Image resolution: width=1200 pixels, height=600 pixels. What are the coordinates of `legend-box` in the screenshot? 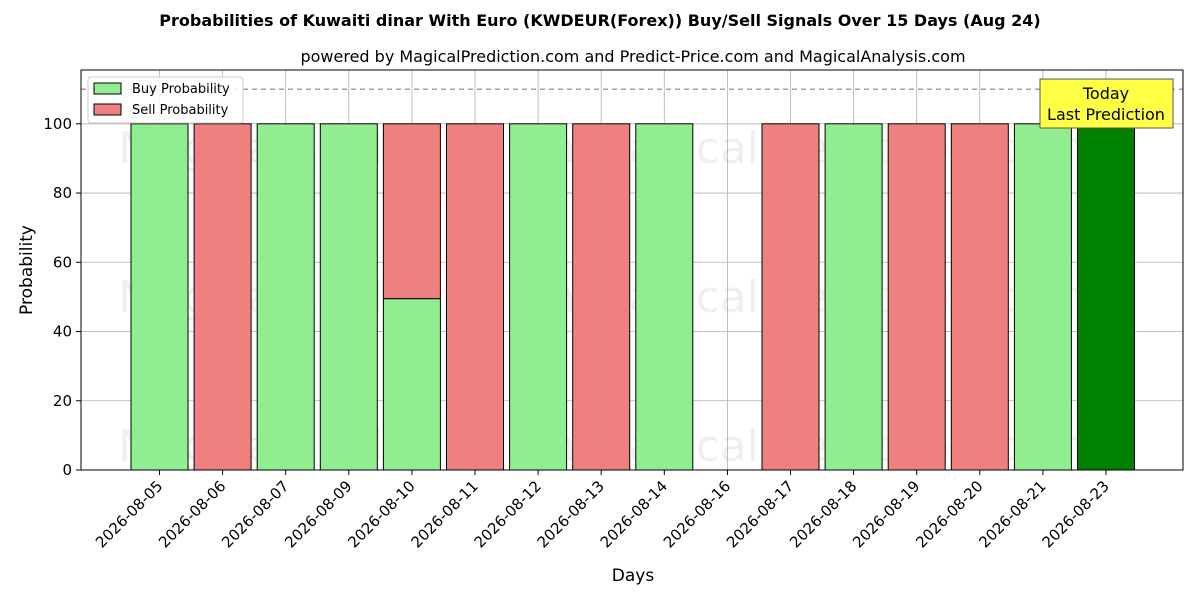 It's located at (165, 100).